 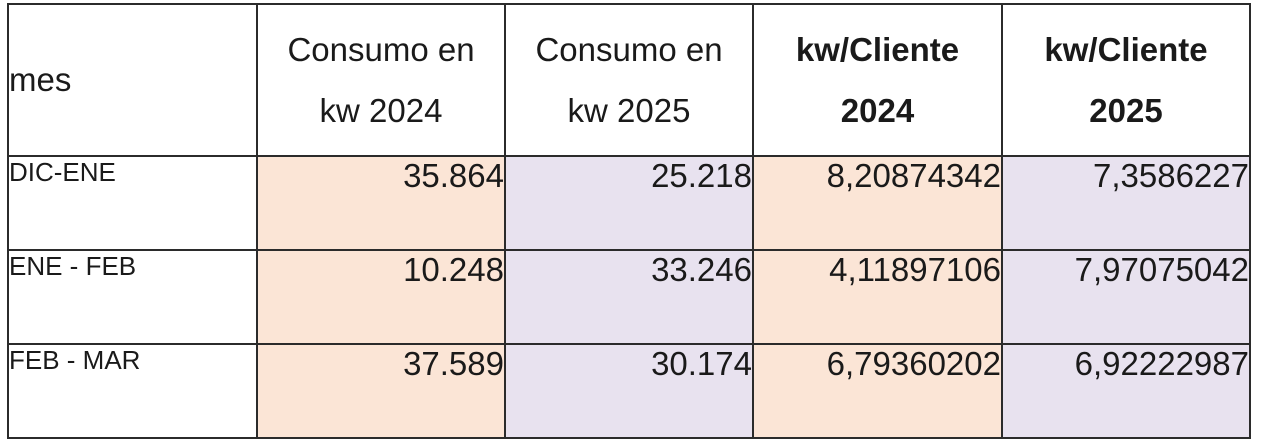 What do you see at coordinates (877, 80) in the screenshot?
I see `header-kw-cliente-2024: kw/Cliente 2024` at bounding box center [877, 80].